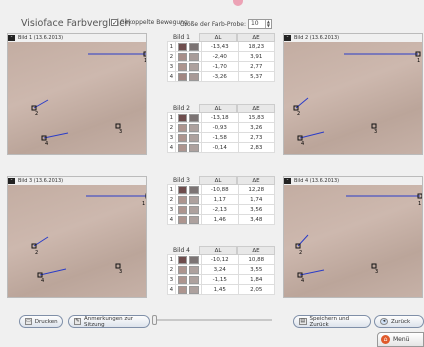  I want to click on image-panel-2: - Bild 2 (13.6.2013) 1 2 3 4, so click(353, 94).